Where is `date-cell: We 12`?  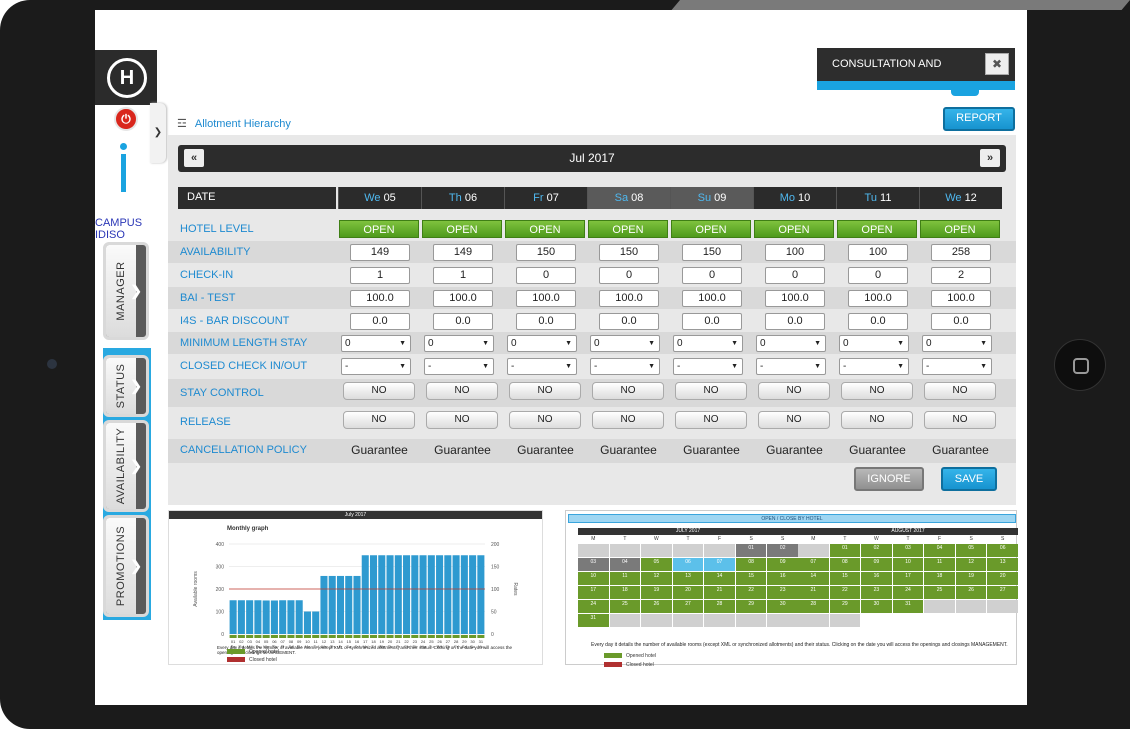
date-cell: We 12 is located at coordinates (960, 198).